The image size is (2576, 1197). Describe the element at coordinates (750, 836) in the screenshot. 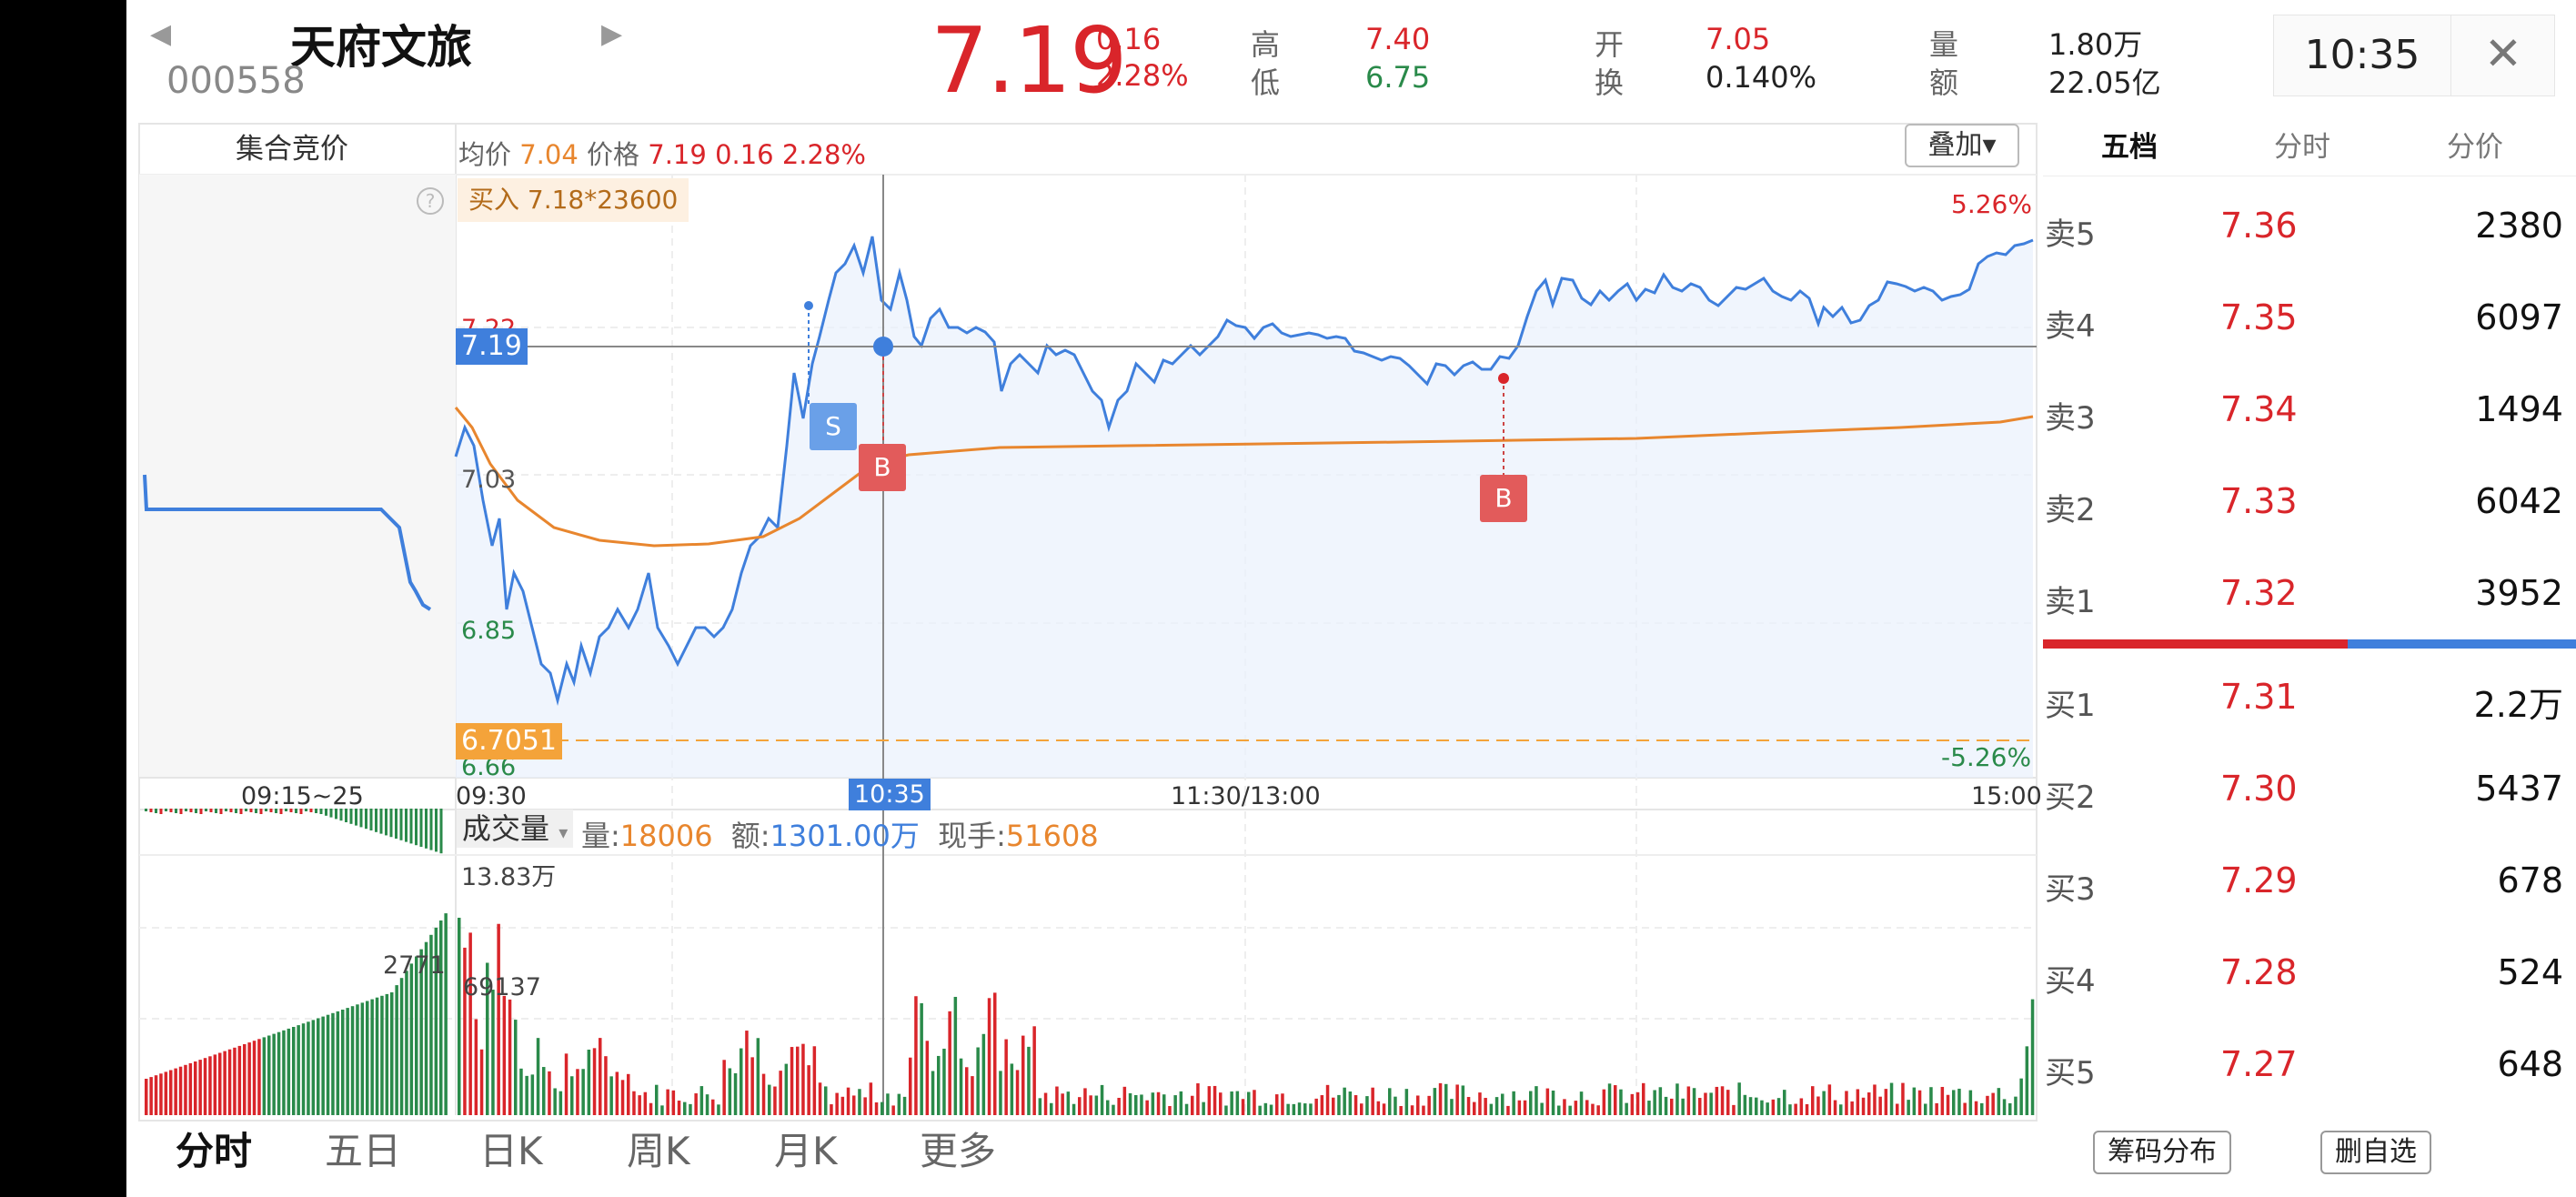

I see `amt-label: 额:` at that location.